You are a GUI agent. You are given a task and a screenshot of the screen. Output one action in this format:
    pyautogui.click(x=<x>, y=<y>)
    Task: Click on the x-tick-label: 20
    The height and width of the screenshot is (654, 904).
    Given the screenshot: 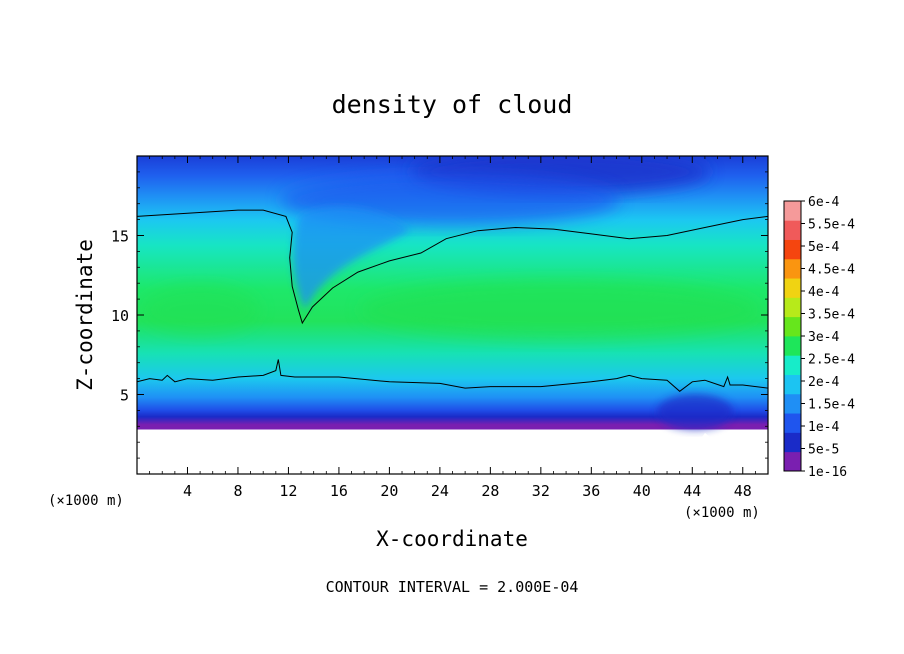 What is the action you would take?
    pyautogui.click(x=389, y=491)
    